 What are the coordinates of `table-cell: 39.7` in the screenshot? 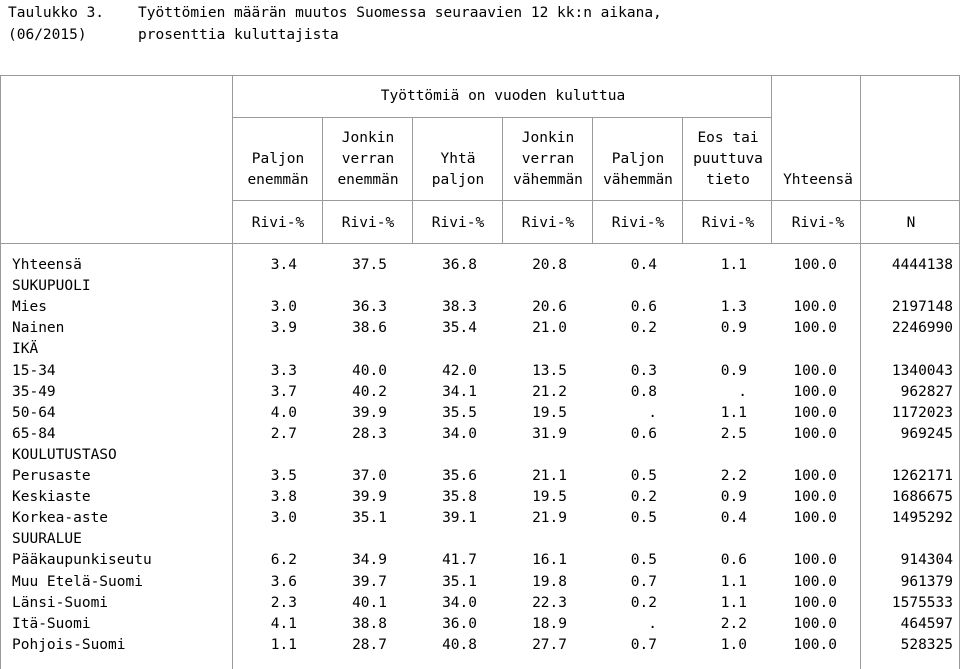 It's located at (369, 582).